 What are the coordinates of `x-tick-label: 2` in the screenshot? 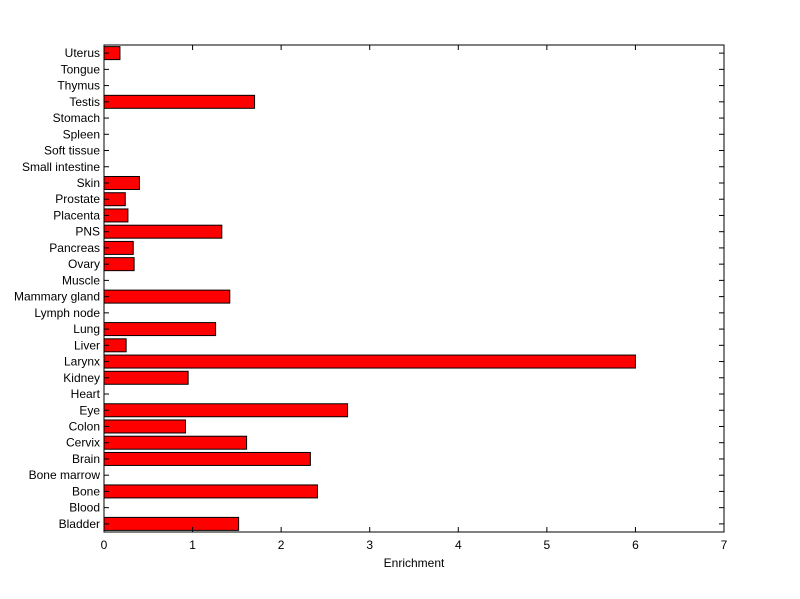 It's located at (281, 545).